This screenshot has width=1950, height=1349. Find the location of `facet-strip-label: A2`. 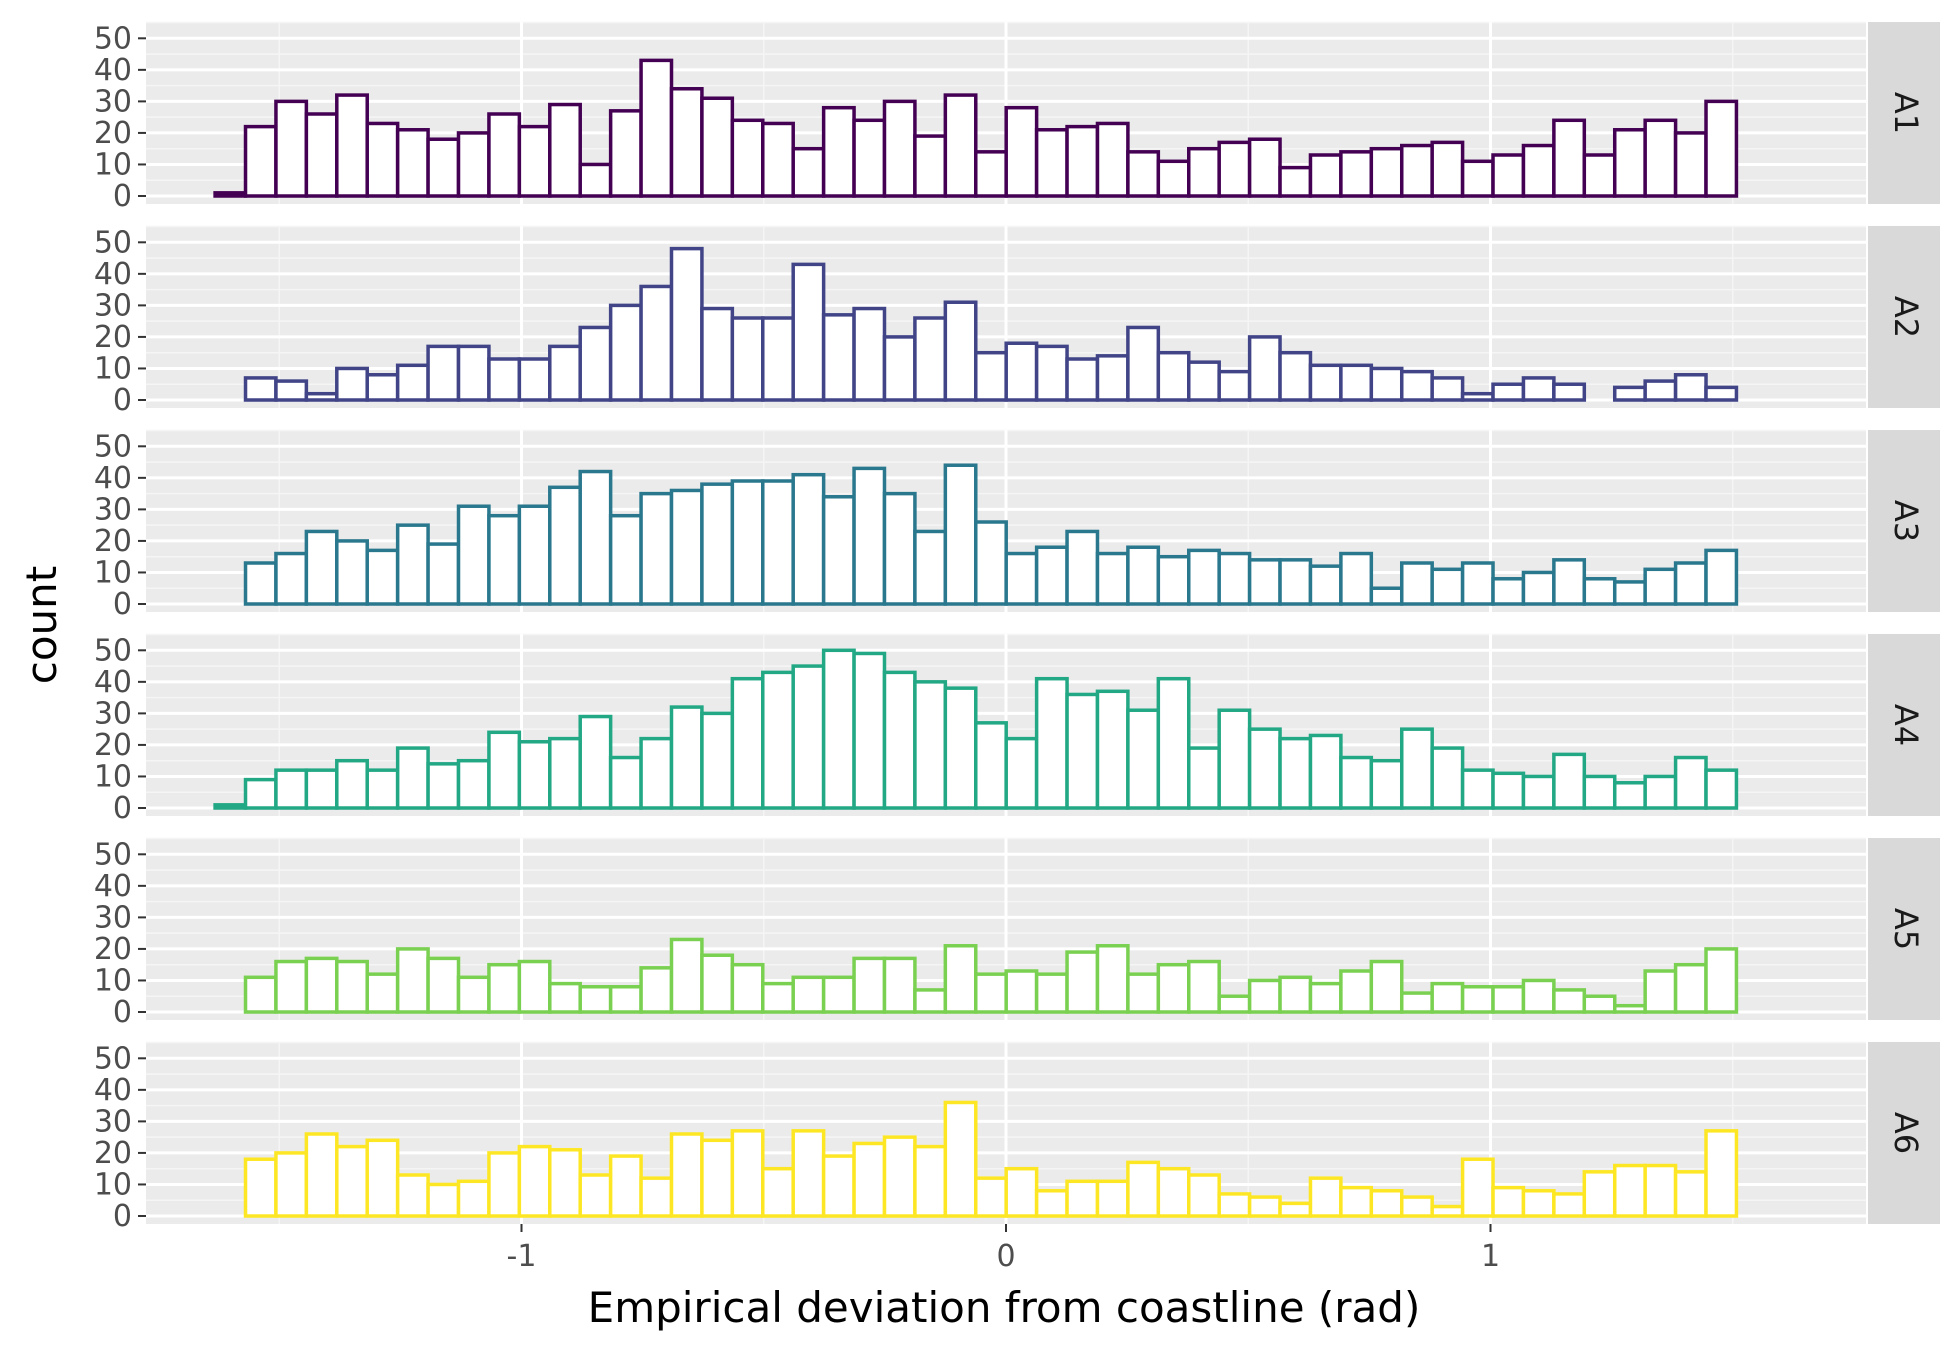

facet-strip-label: A2 is located at coordinates (1906, 317).